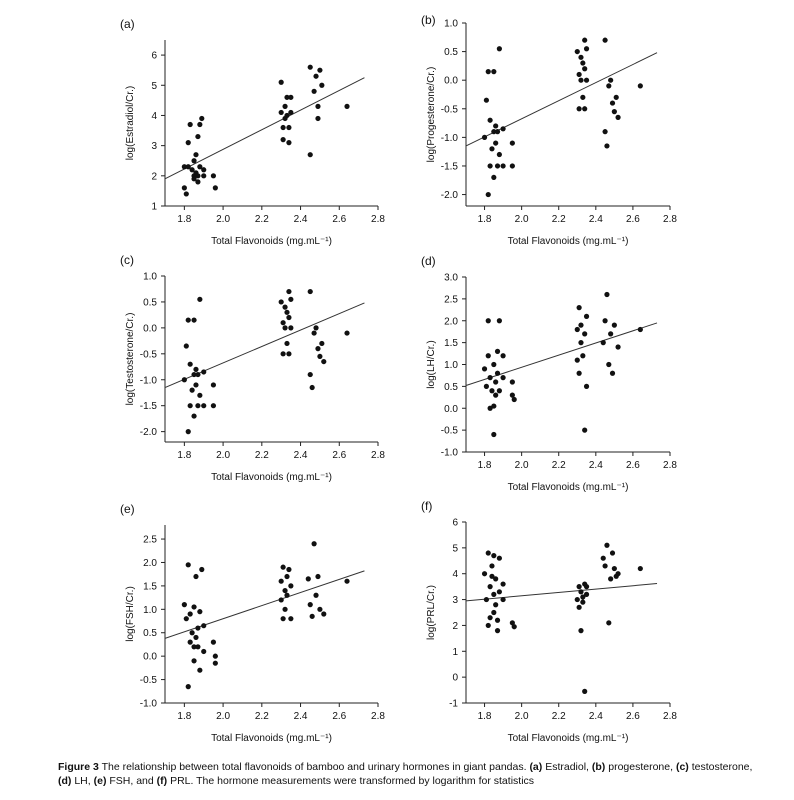 The width and height of the screenshot is (794, 800). What do you see at coordinates (455, 574) in the screenshot?
I see `y-tick-label: 4` at bounding box center [455, 574].